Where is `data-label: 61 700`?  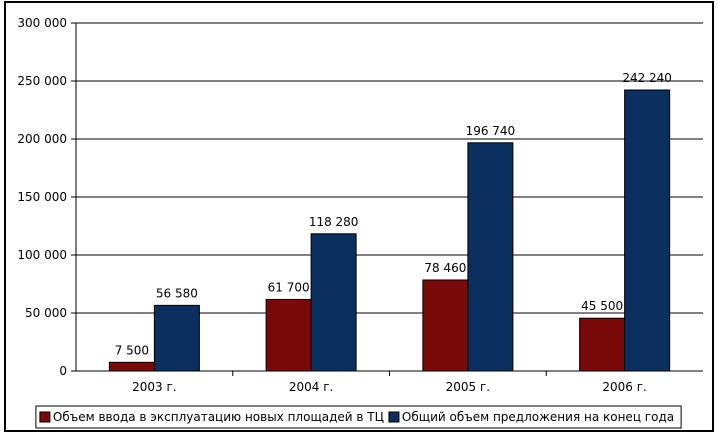
data-label: 61 700 is located at coordinates (289, 287).